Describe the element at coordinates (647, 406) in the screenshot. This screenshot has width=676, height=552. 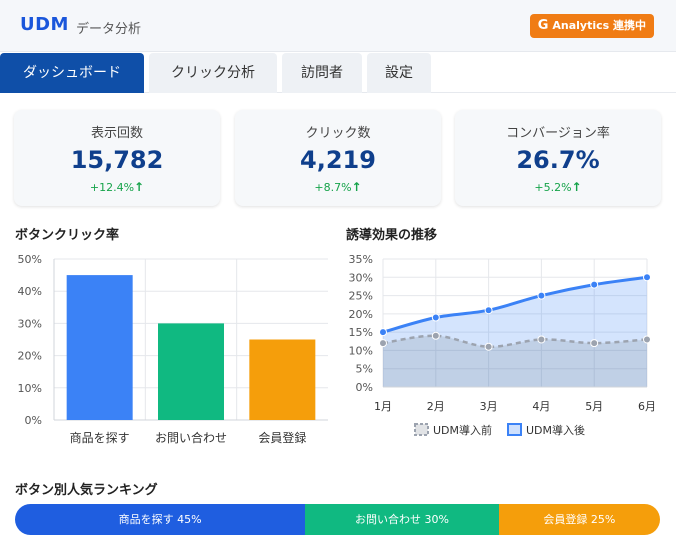
I see `x-tick-label: 6月` at that location.